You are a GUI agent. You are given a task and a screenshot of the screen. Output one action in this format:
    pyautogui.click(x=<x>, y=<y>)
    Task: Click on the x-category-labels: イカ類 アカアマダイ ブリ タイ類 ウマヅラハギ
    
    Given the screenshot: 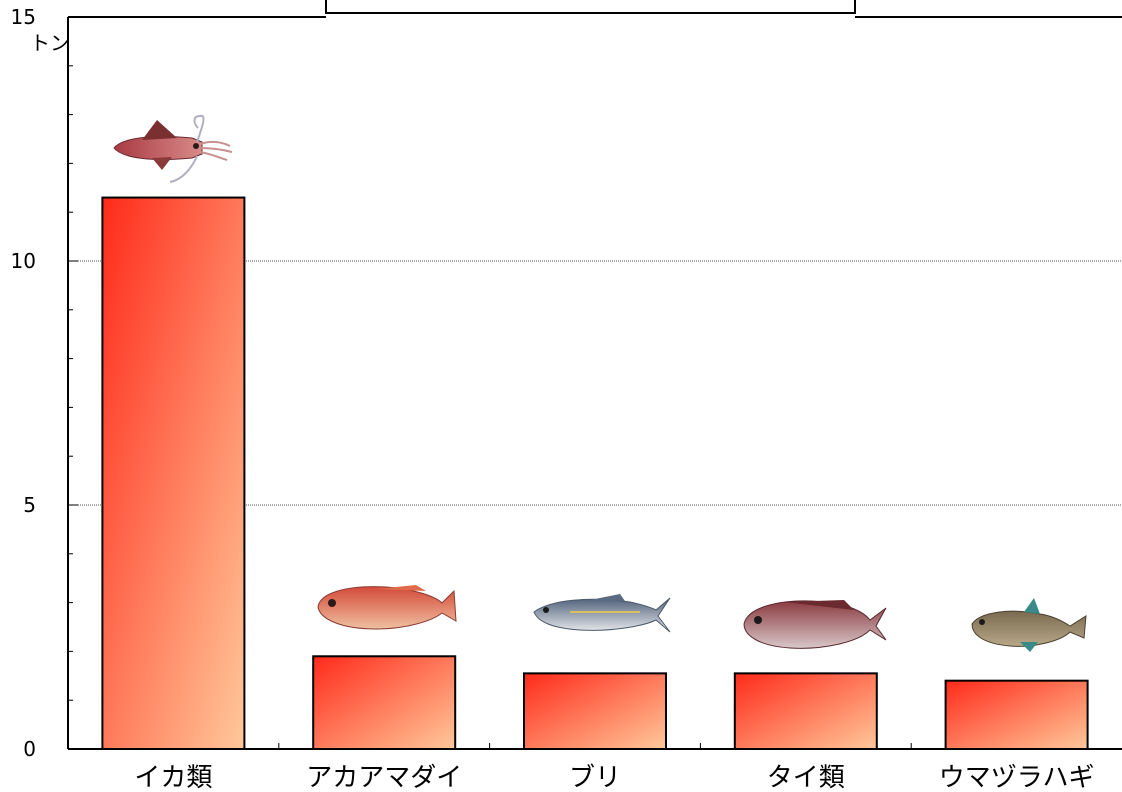 What is the action you would take?
    pyautogui.click(x=614, y=777)
    